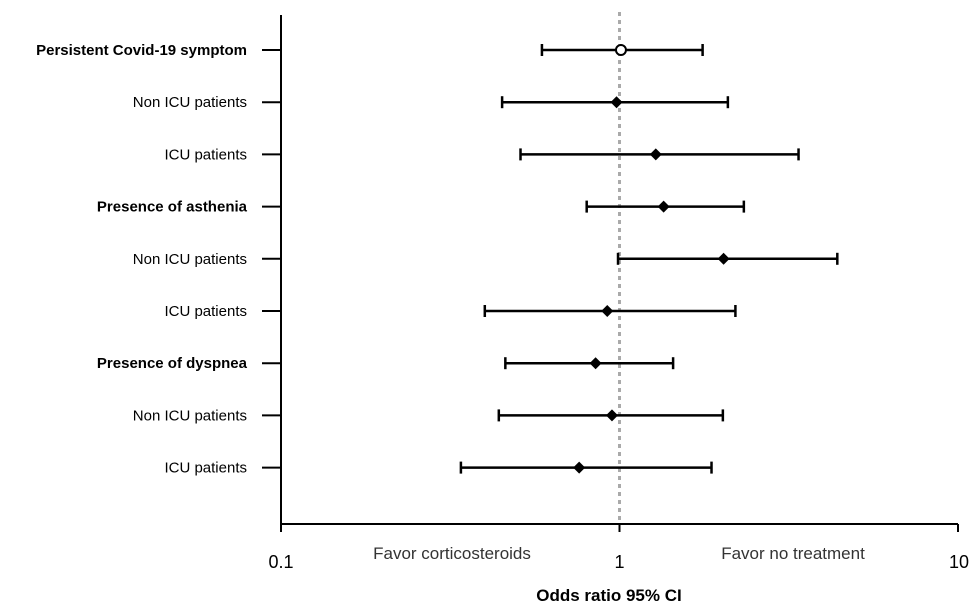 The height and width of the screenshot is (608, 971). I want to click on forest-row: Presence of asthenia, so click(421, 207).